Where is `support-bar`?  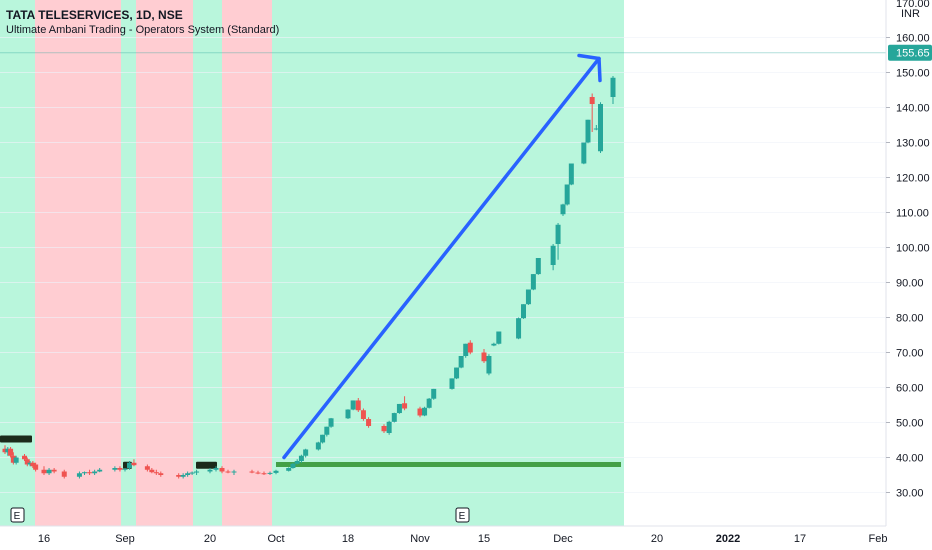
support-bar is located at coordinates (448, 464).